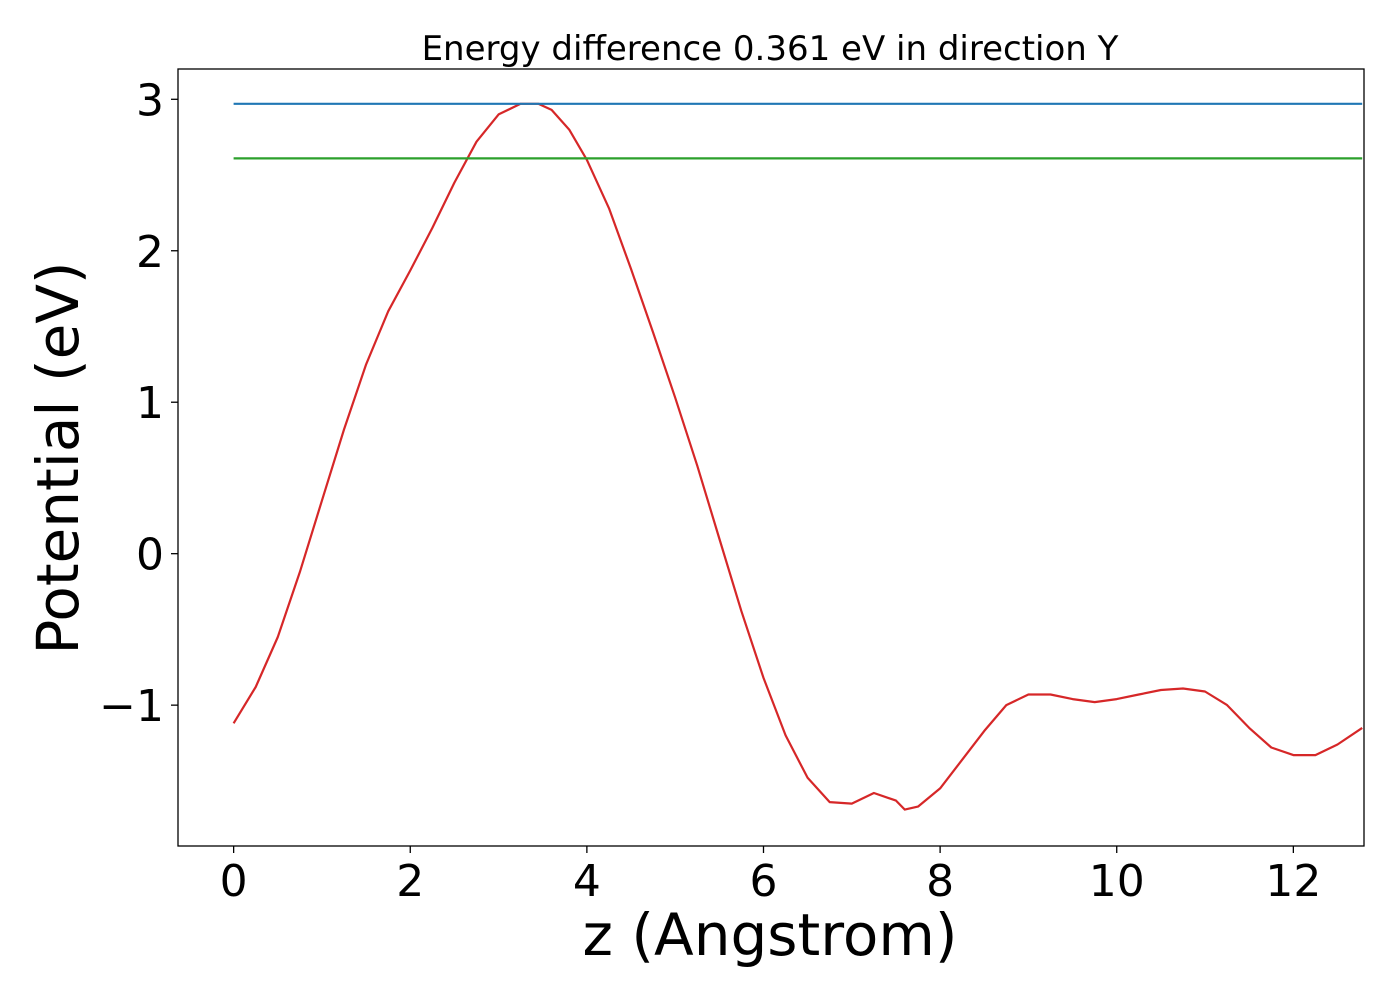 The image size is (1400, 1000). I want to click on x-tick-label: 6, so click(763, 881).